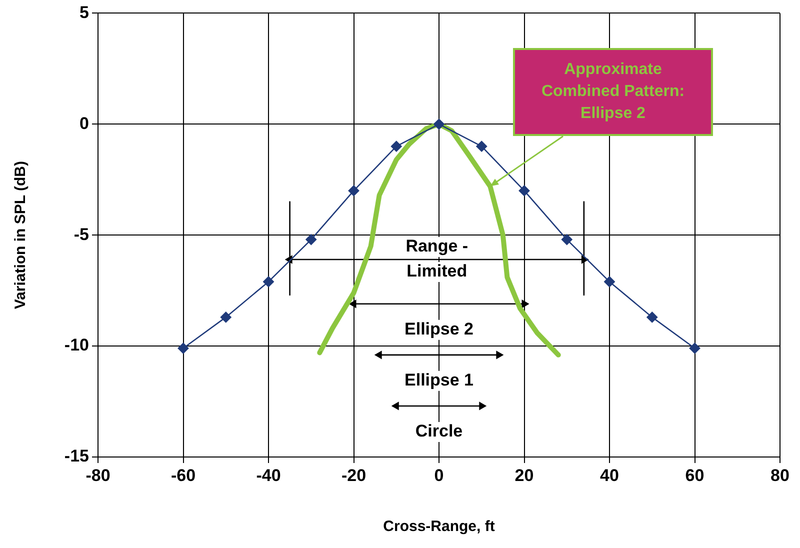 The width and height of the screenshot is (800, 548). Describe the element at coordinates (439, 475) in the screenshot. I see `x-tick-label: 0` at that location.